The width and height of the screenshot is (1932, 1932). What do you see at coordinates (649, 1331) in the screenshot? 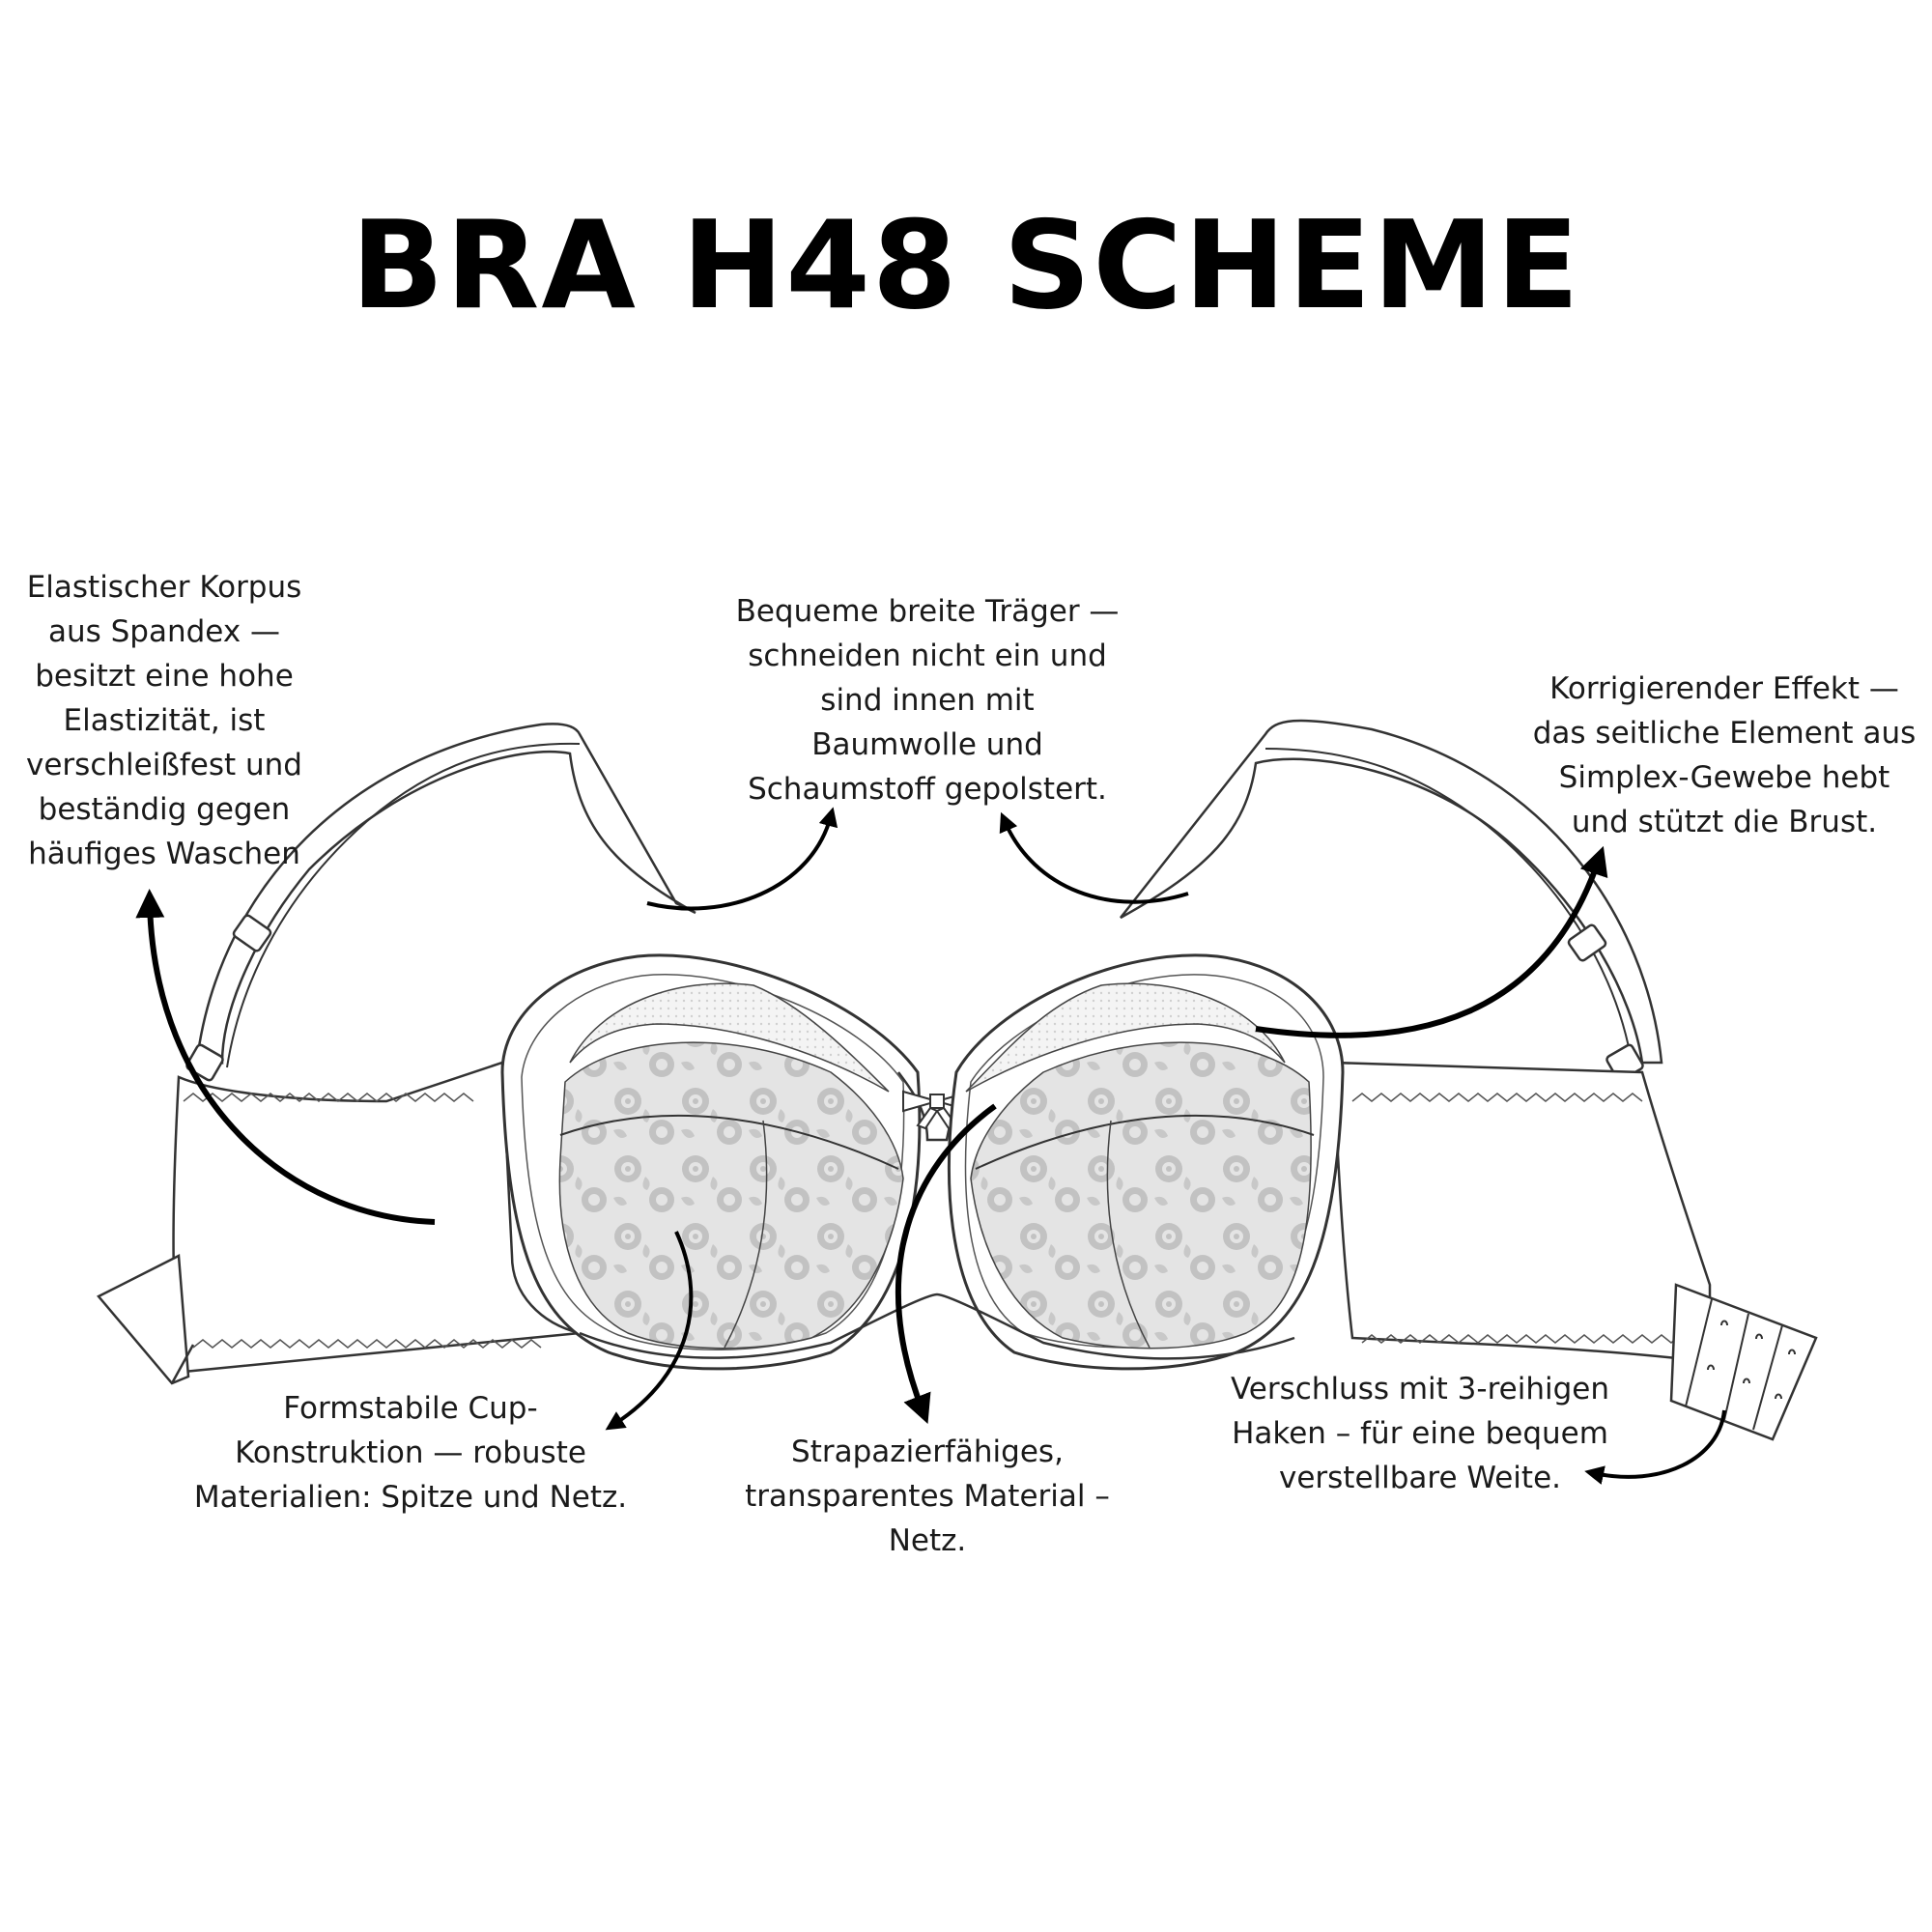
I see `arrow-cup` at bounding box center [649, 1331].